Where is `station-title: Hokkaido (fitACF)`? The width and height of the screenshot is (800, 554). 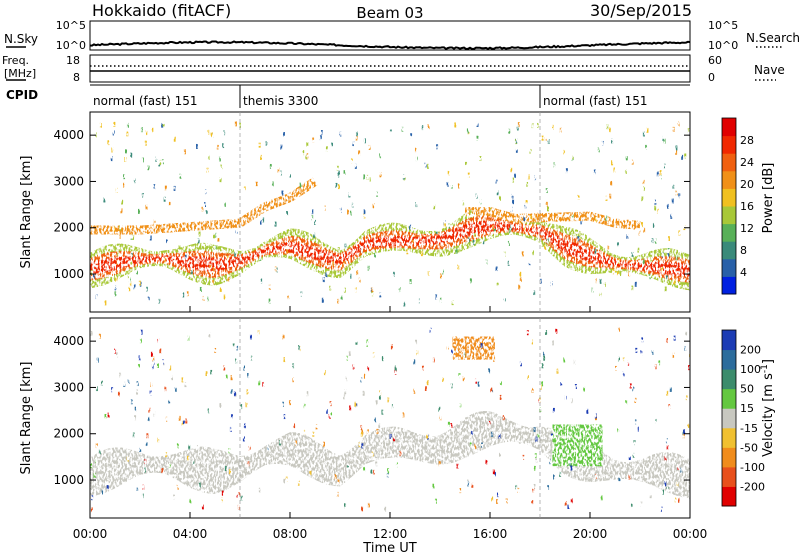 station-title: Hokkaido (fitACF) is located at coordinates (161, 10).